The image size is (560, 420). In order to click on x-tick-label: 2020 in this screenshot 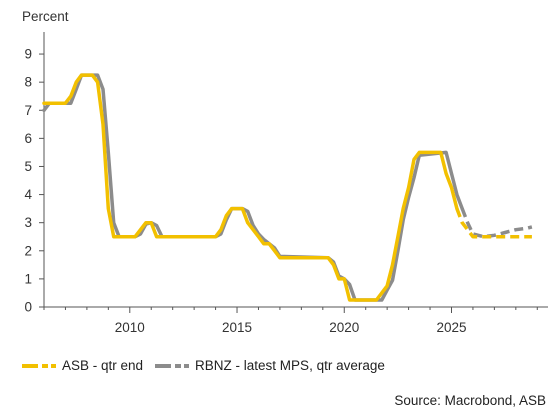, I will do `click(344, 327)`.